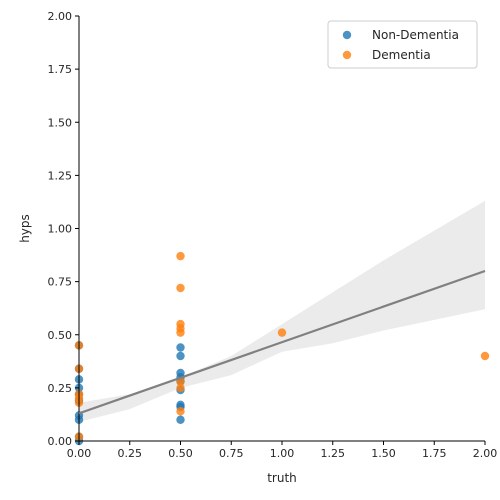 This screenshot has width=500, height=500. I want to click on x-tick-label: 0.25, so click(130, 453).